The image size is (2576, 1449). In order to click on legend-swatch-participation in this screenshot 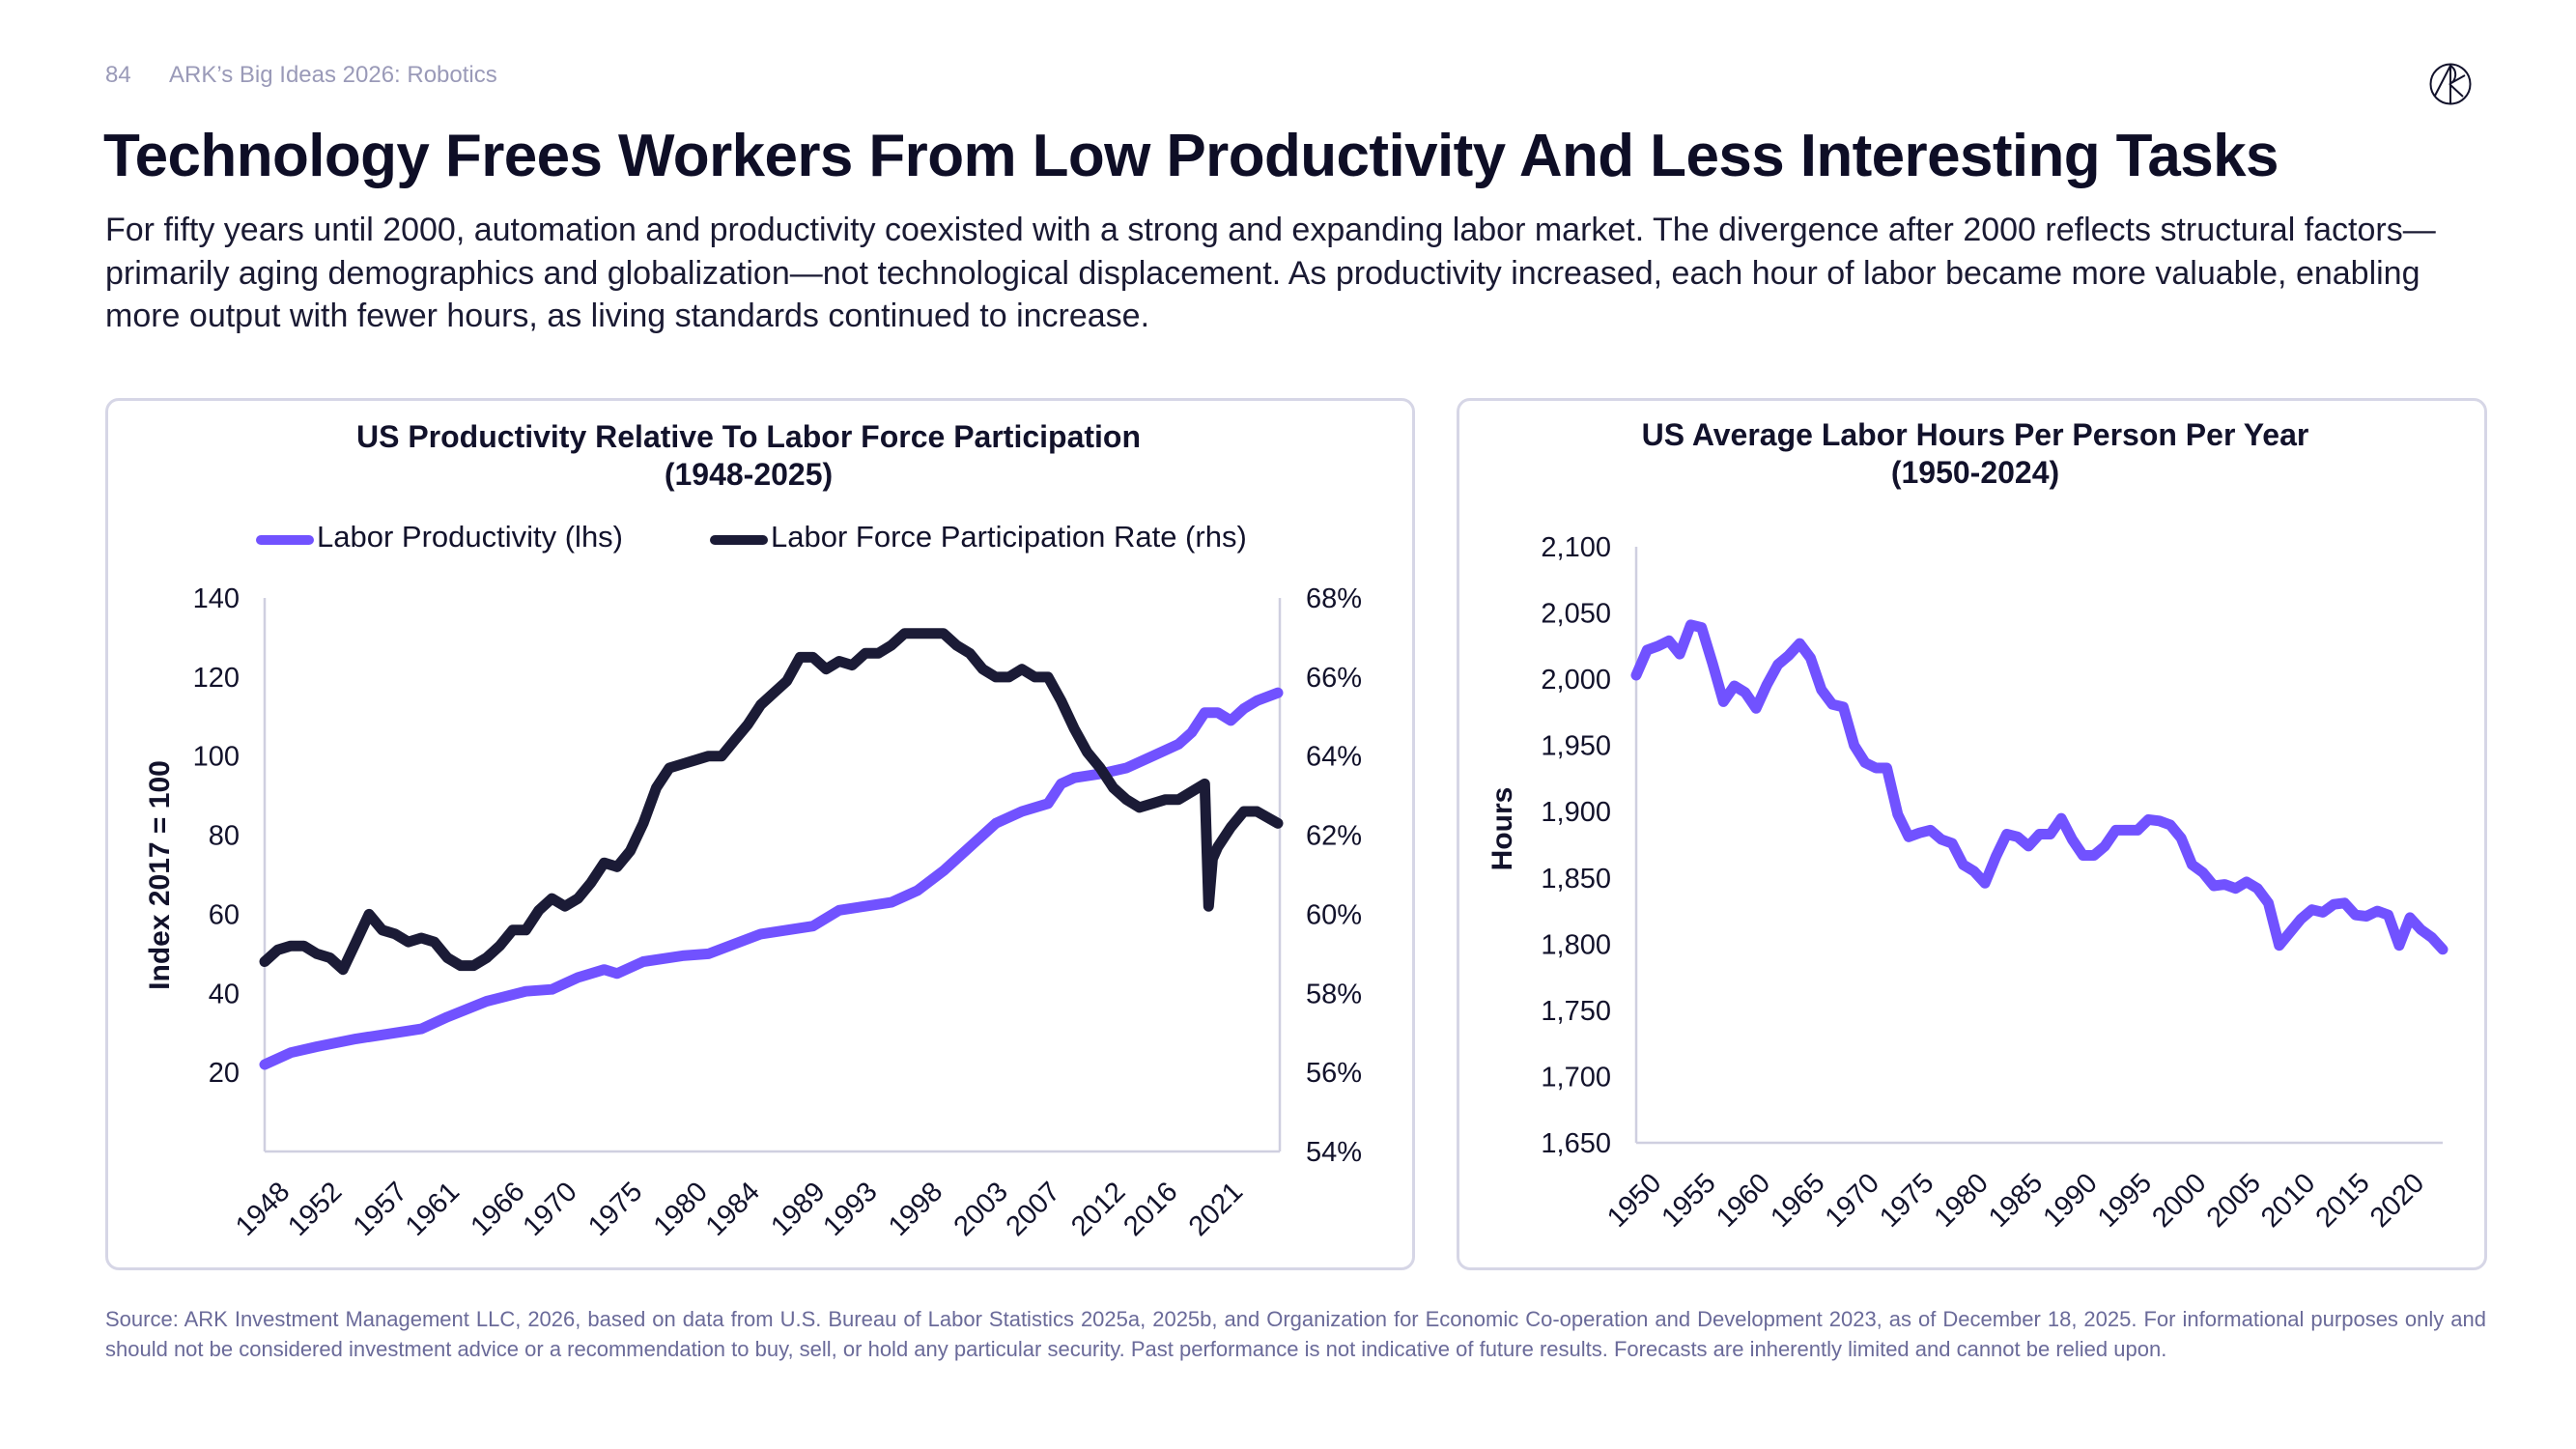, I will do `click(739, 540)`.